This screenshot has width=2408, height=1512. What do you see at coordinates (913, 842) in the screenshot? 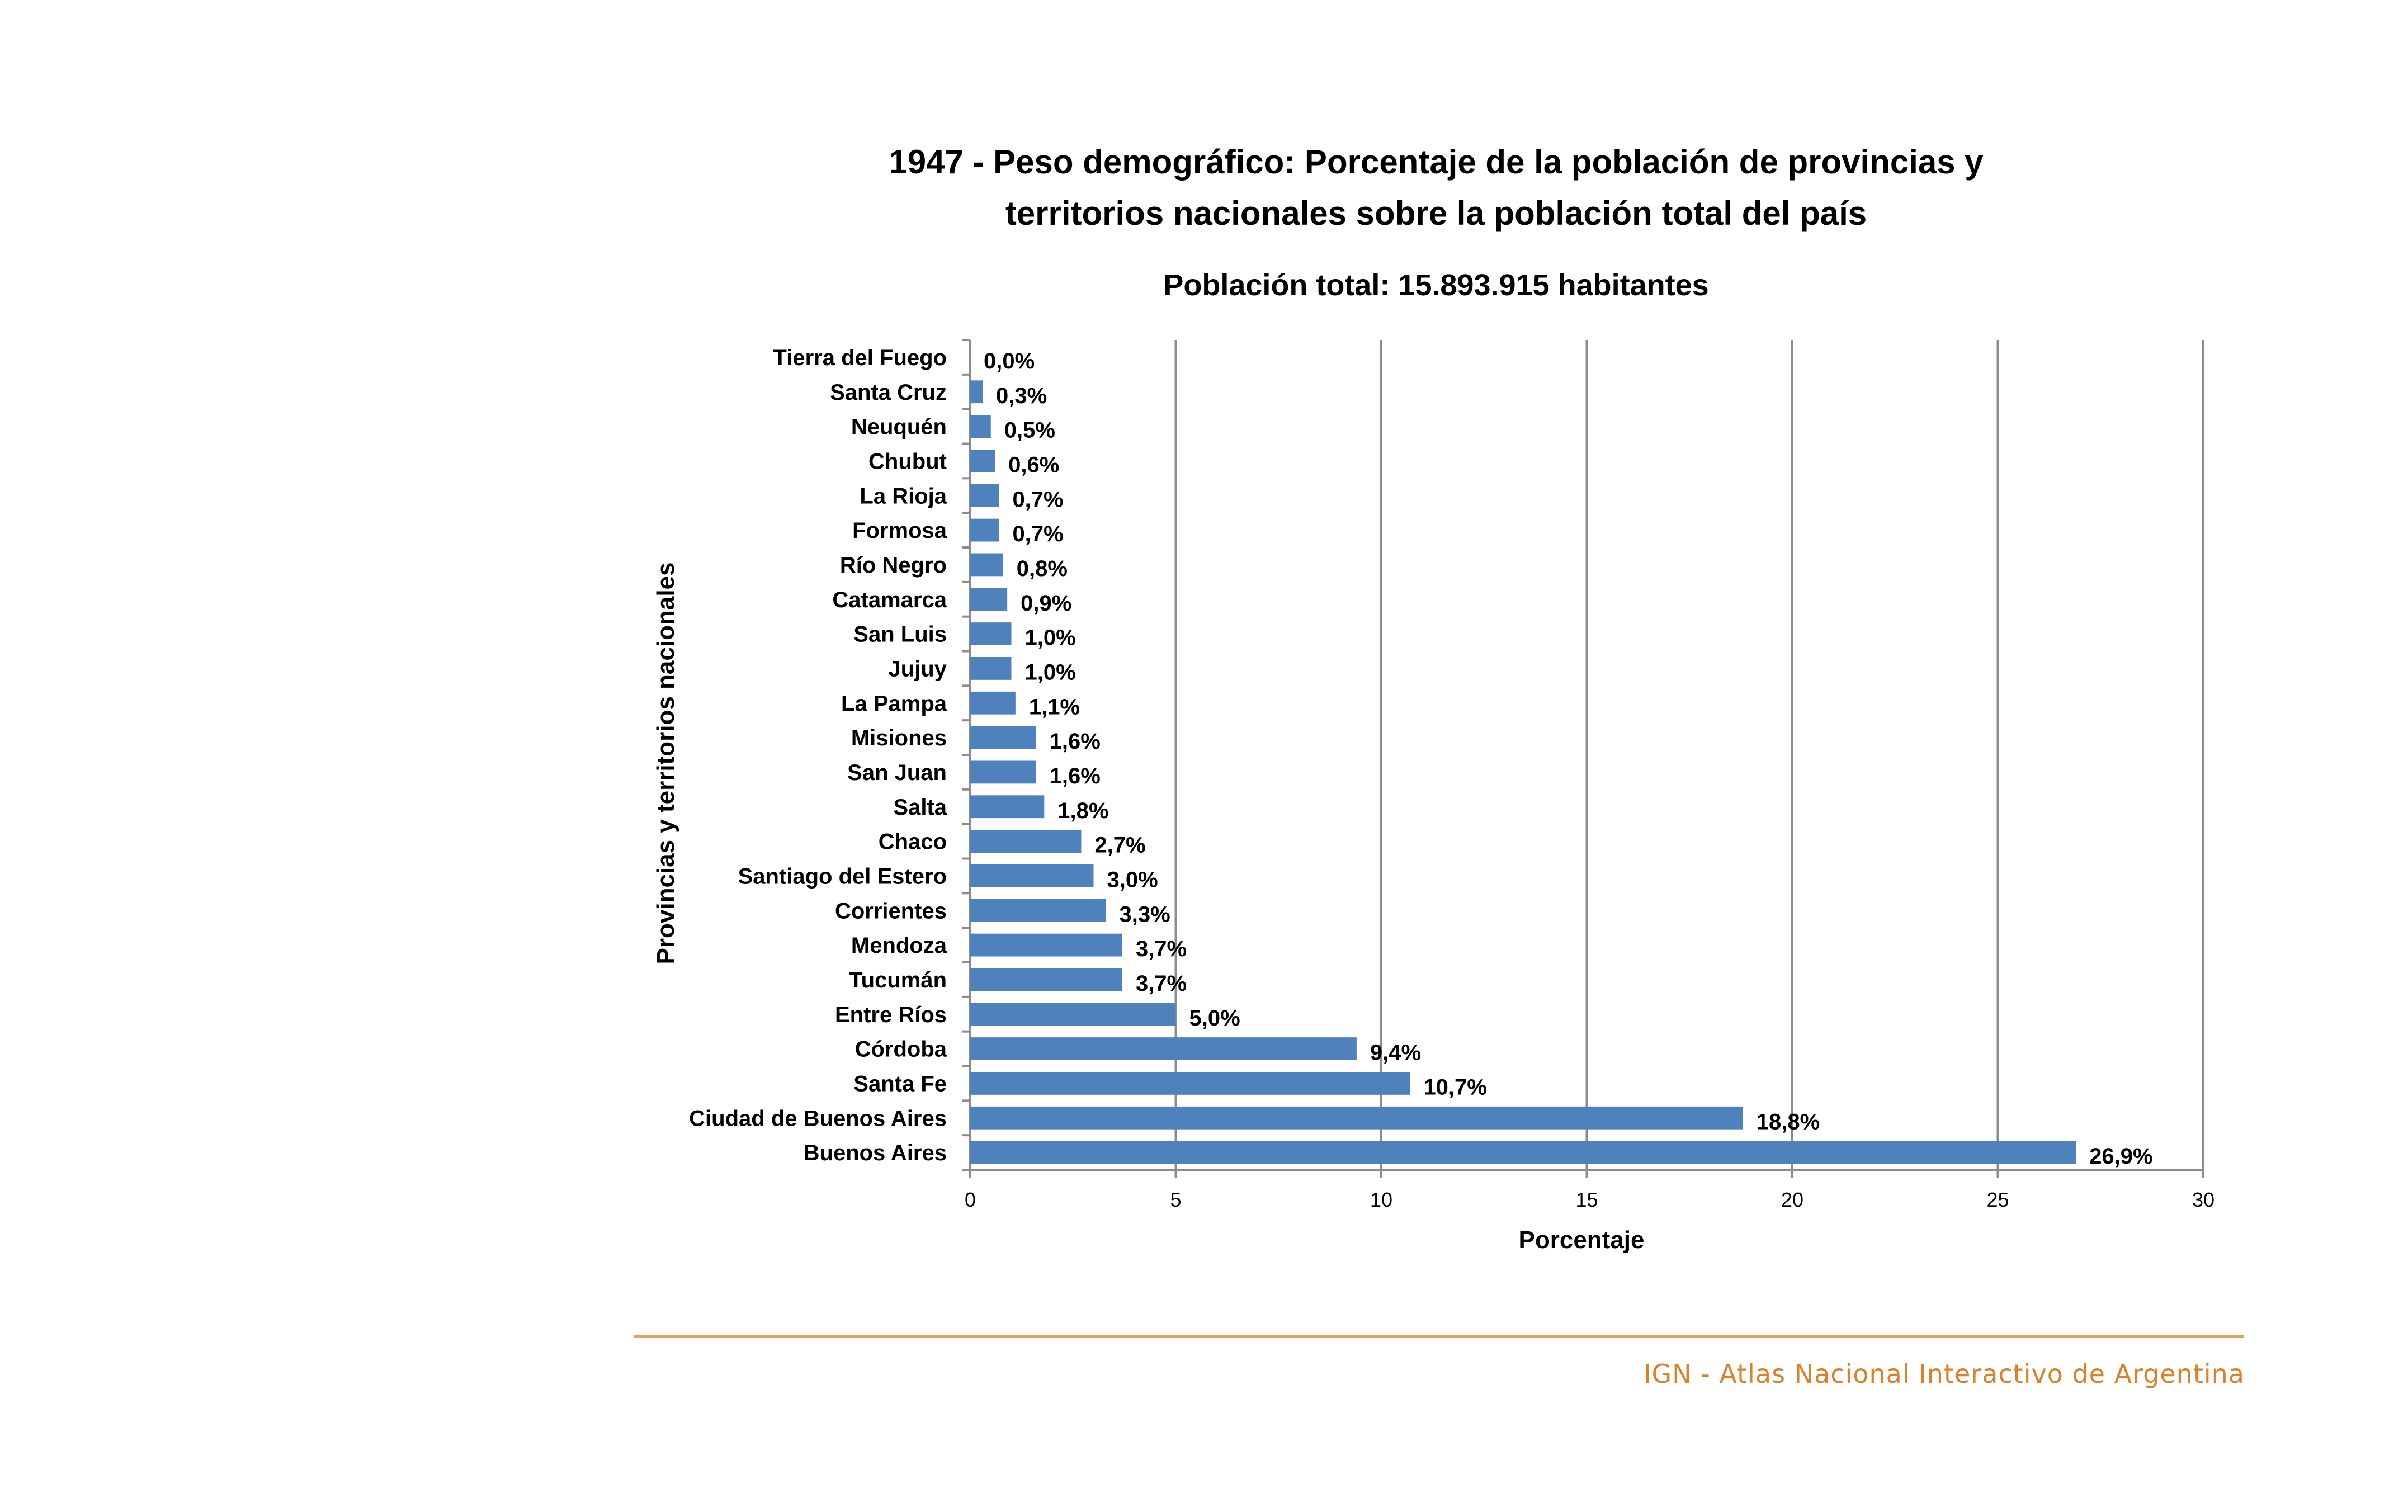
I see `category-label: Chaco` at bounding box center [913, 842].